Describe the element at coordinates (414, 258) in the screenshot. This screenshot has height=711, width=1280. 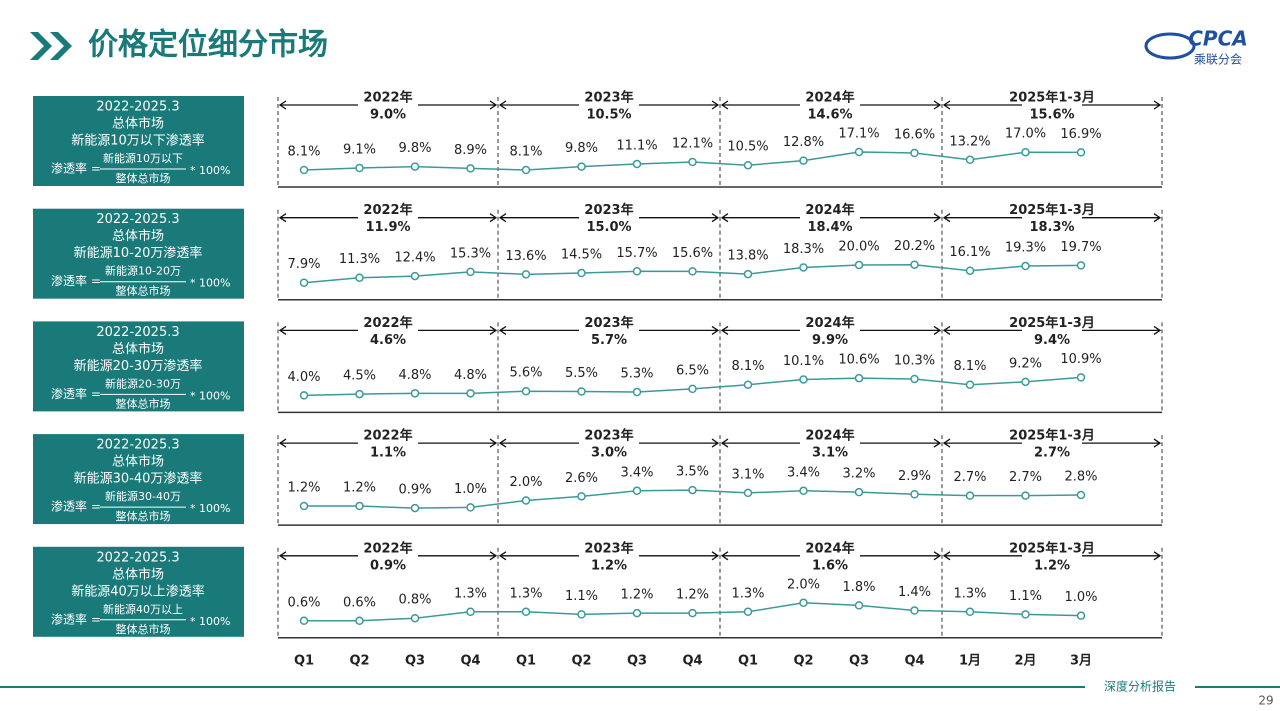
I see `data-label: 12.4%` at that location.